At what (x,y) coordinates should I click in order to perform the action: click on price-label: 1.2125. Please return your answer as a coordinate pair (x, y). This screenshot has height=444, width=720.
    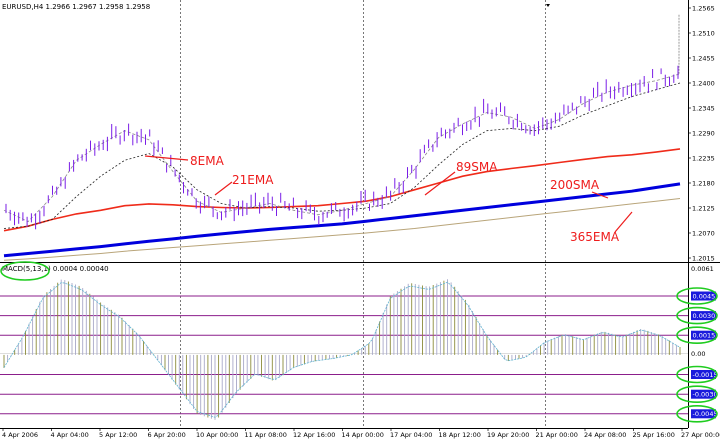
    Looking at the image, I should click on (703, 209).